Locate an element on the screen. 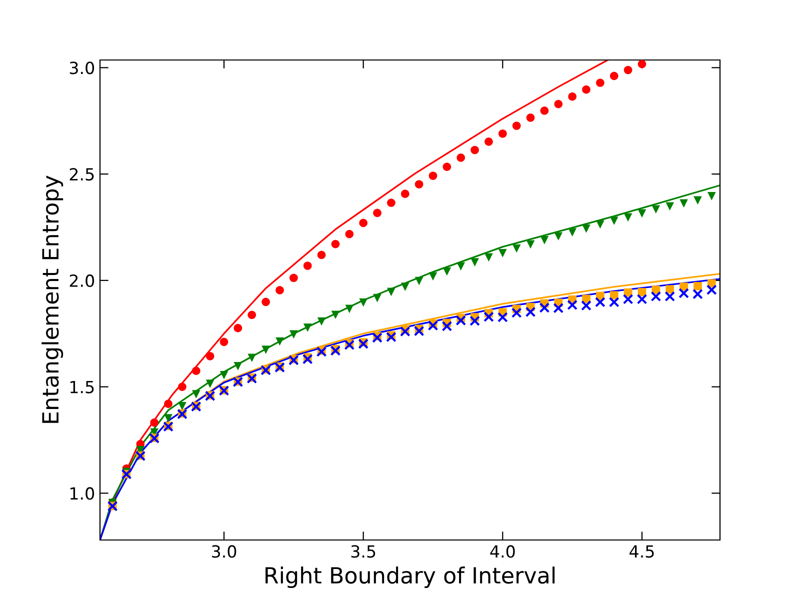  y-tick-label: 2.0 is located at coordinates (82, 280).